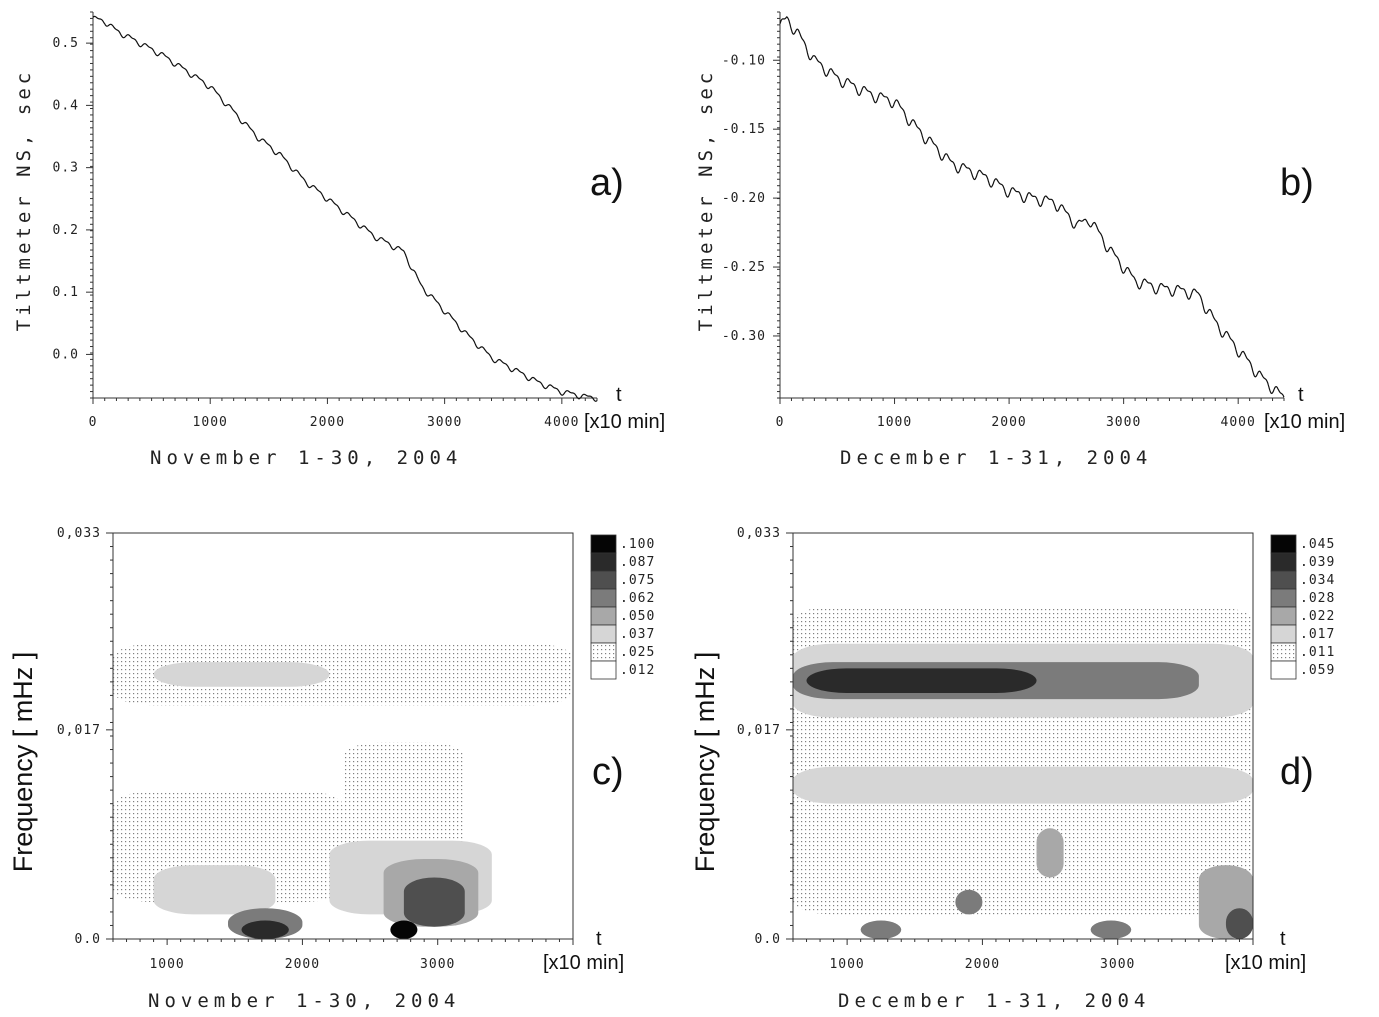 This screenshot has height=1017, width=1379. What do you see at coordinates (1317, 616) in the screenshot?
I see `legend-label: .022` at bounding box center [1317, 616].